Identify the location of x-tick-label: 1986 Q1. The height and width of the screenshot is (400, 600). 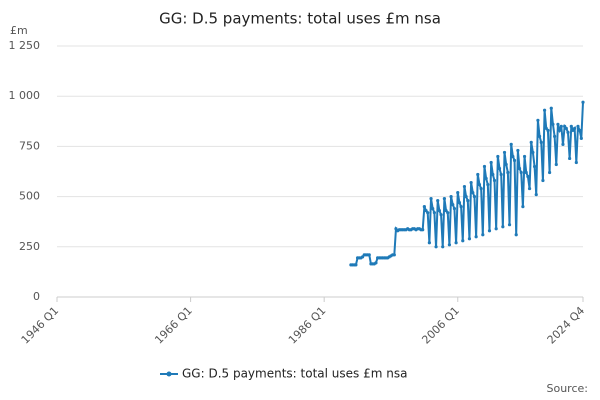
(307, 325).